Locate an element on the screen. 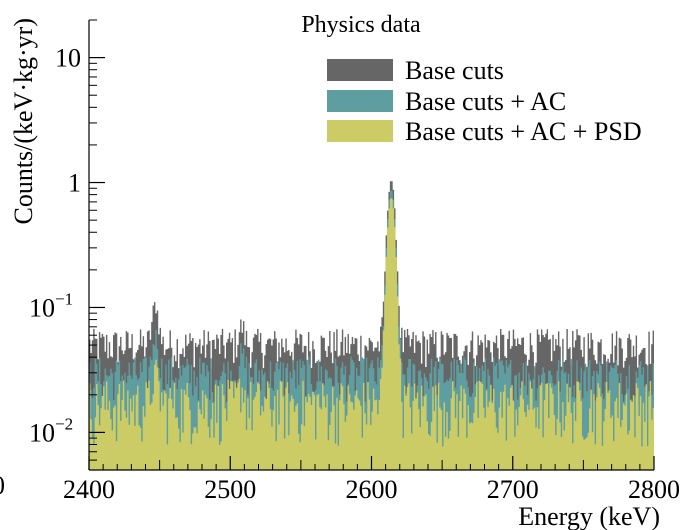  x-tick-label: 2400 is located at coordinates (89, 489).